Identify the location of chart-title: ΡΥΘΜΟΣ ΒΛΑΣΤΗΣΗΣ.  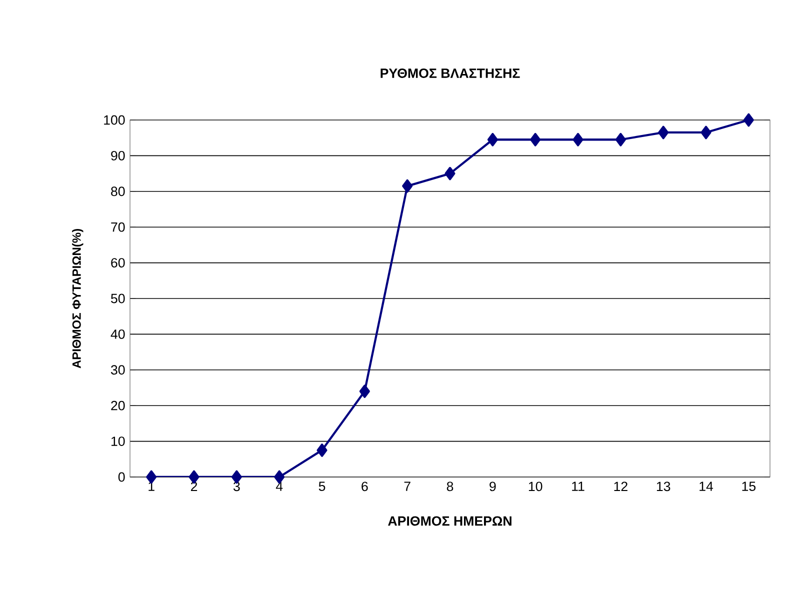
(450, 73).